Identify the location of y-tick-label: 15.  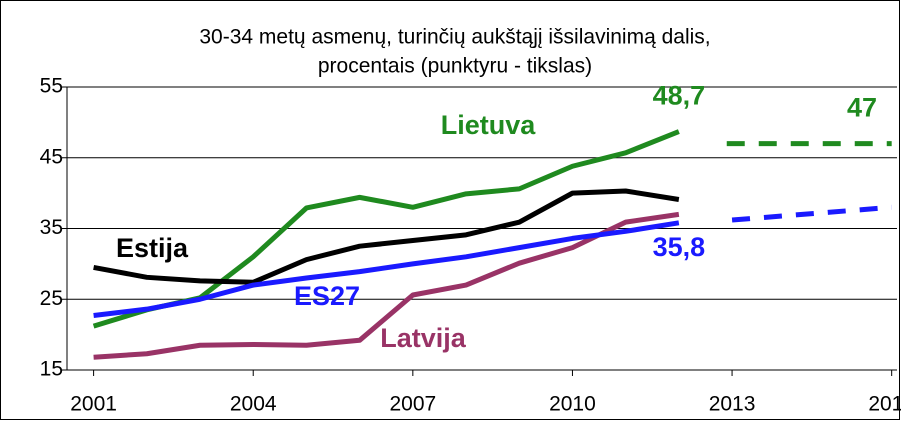
(51, 369).